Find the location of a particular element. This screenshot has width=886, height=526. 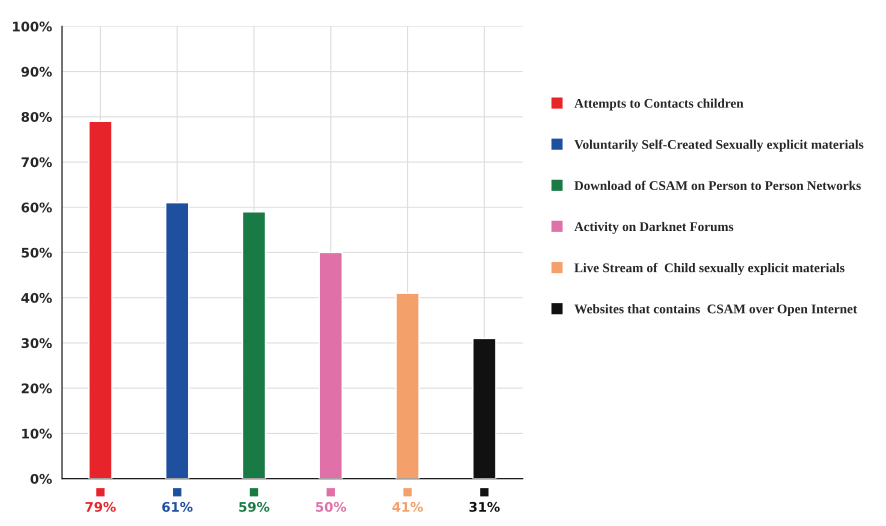

y-tick-label: 100% is located at coordinates (32, 27).